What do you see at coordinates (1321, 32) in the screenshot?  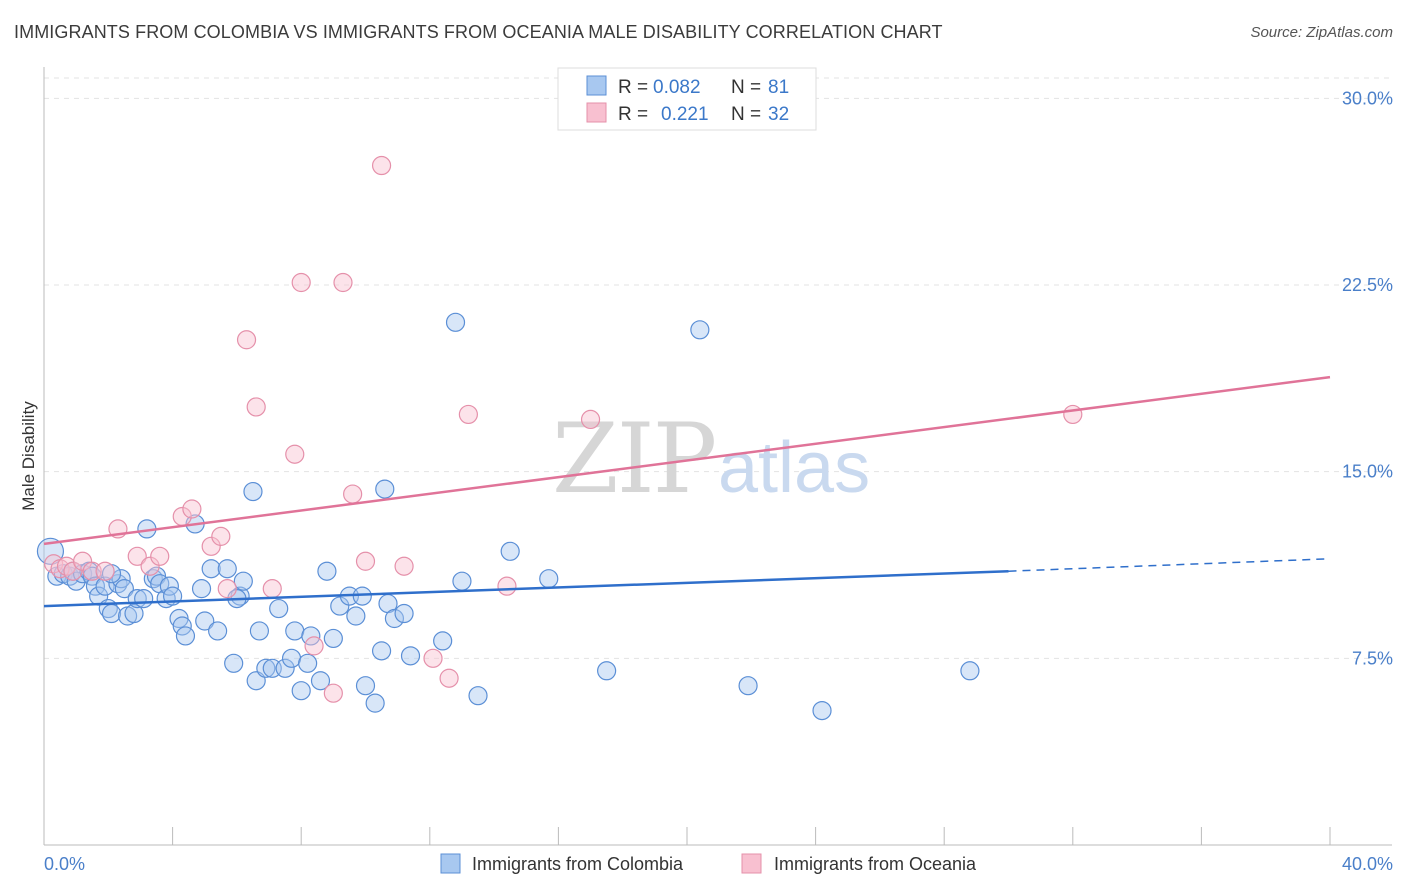 I see `source-label: Source: ZipAtlas.com` at bounding box center [1321, 32].